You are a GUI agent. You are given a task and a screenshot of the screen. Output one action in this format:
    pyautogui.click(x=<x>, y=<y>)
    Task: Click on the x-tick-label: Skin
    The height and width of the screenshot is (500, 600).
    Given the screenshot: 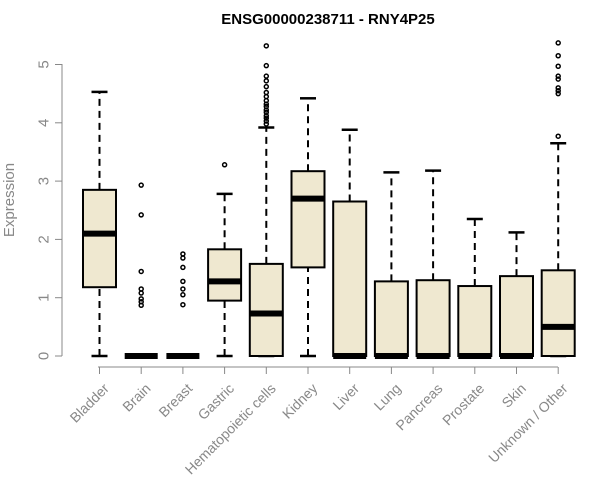 What is the action you would take?
    pyautogui.click(x=513, y=395)
    